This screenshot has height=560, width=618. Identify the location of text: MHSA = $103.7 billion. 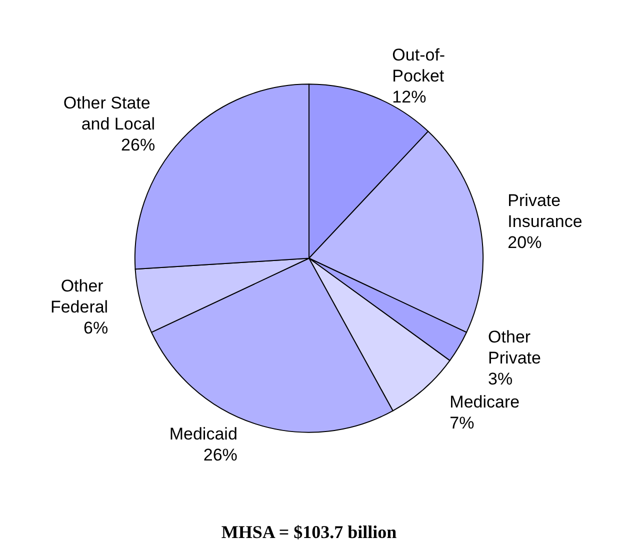
(309, 532).